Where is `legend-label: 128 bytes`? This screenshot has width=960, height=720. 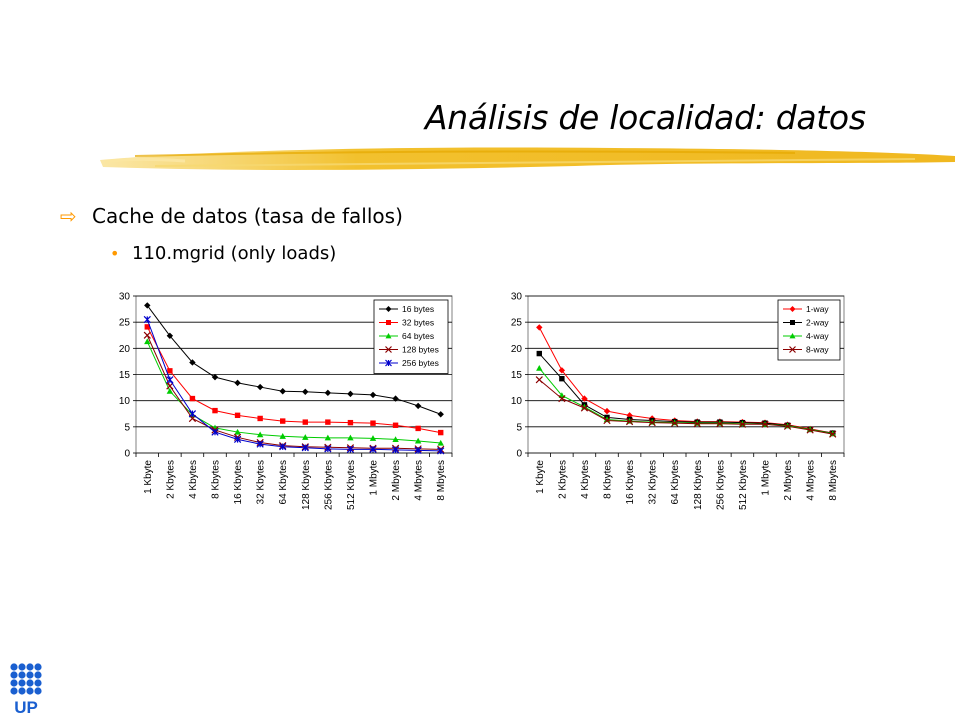
legend-label: 128 bytes is located at coordinates (420, 350).